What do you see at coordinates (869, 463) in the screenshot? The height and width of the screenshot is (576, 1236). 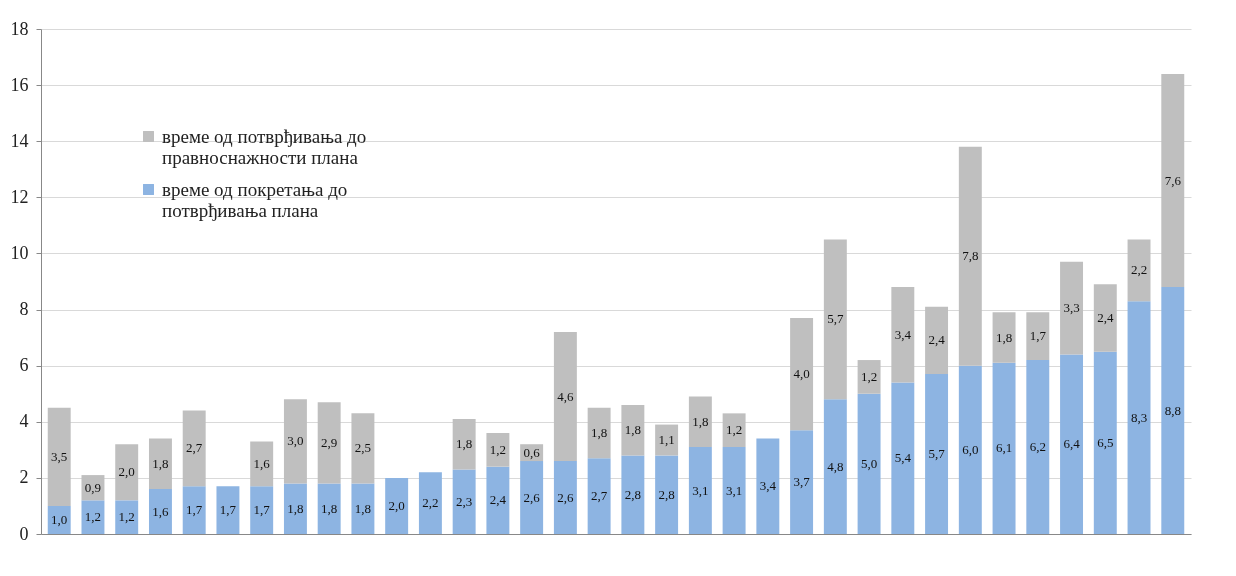 I see `data-label: 5,0` at bounding box center [869, 463].